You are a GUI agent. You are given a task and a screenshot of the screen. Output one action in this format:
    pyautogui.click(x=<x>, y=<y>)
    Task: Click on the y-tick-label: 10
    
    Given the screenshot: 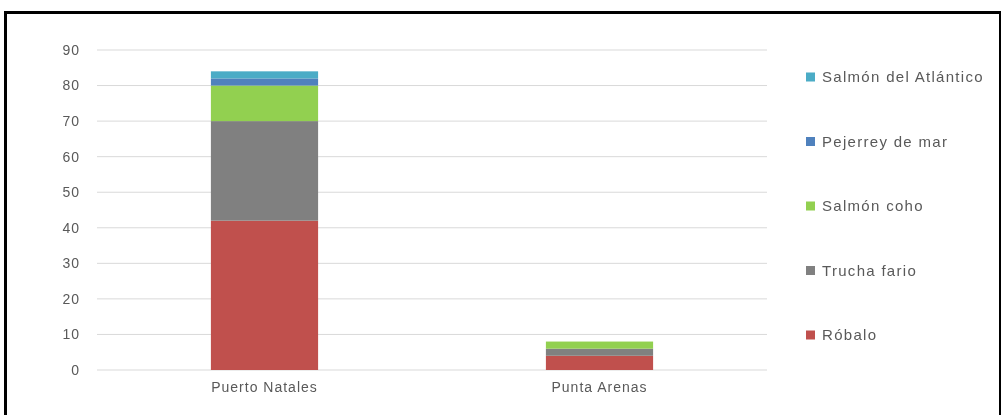 What is the action you would take?
    pyautogui.click(x=71, y=334)
    